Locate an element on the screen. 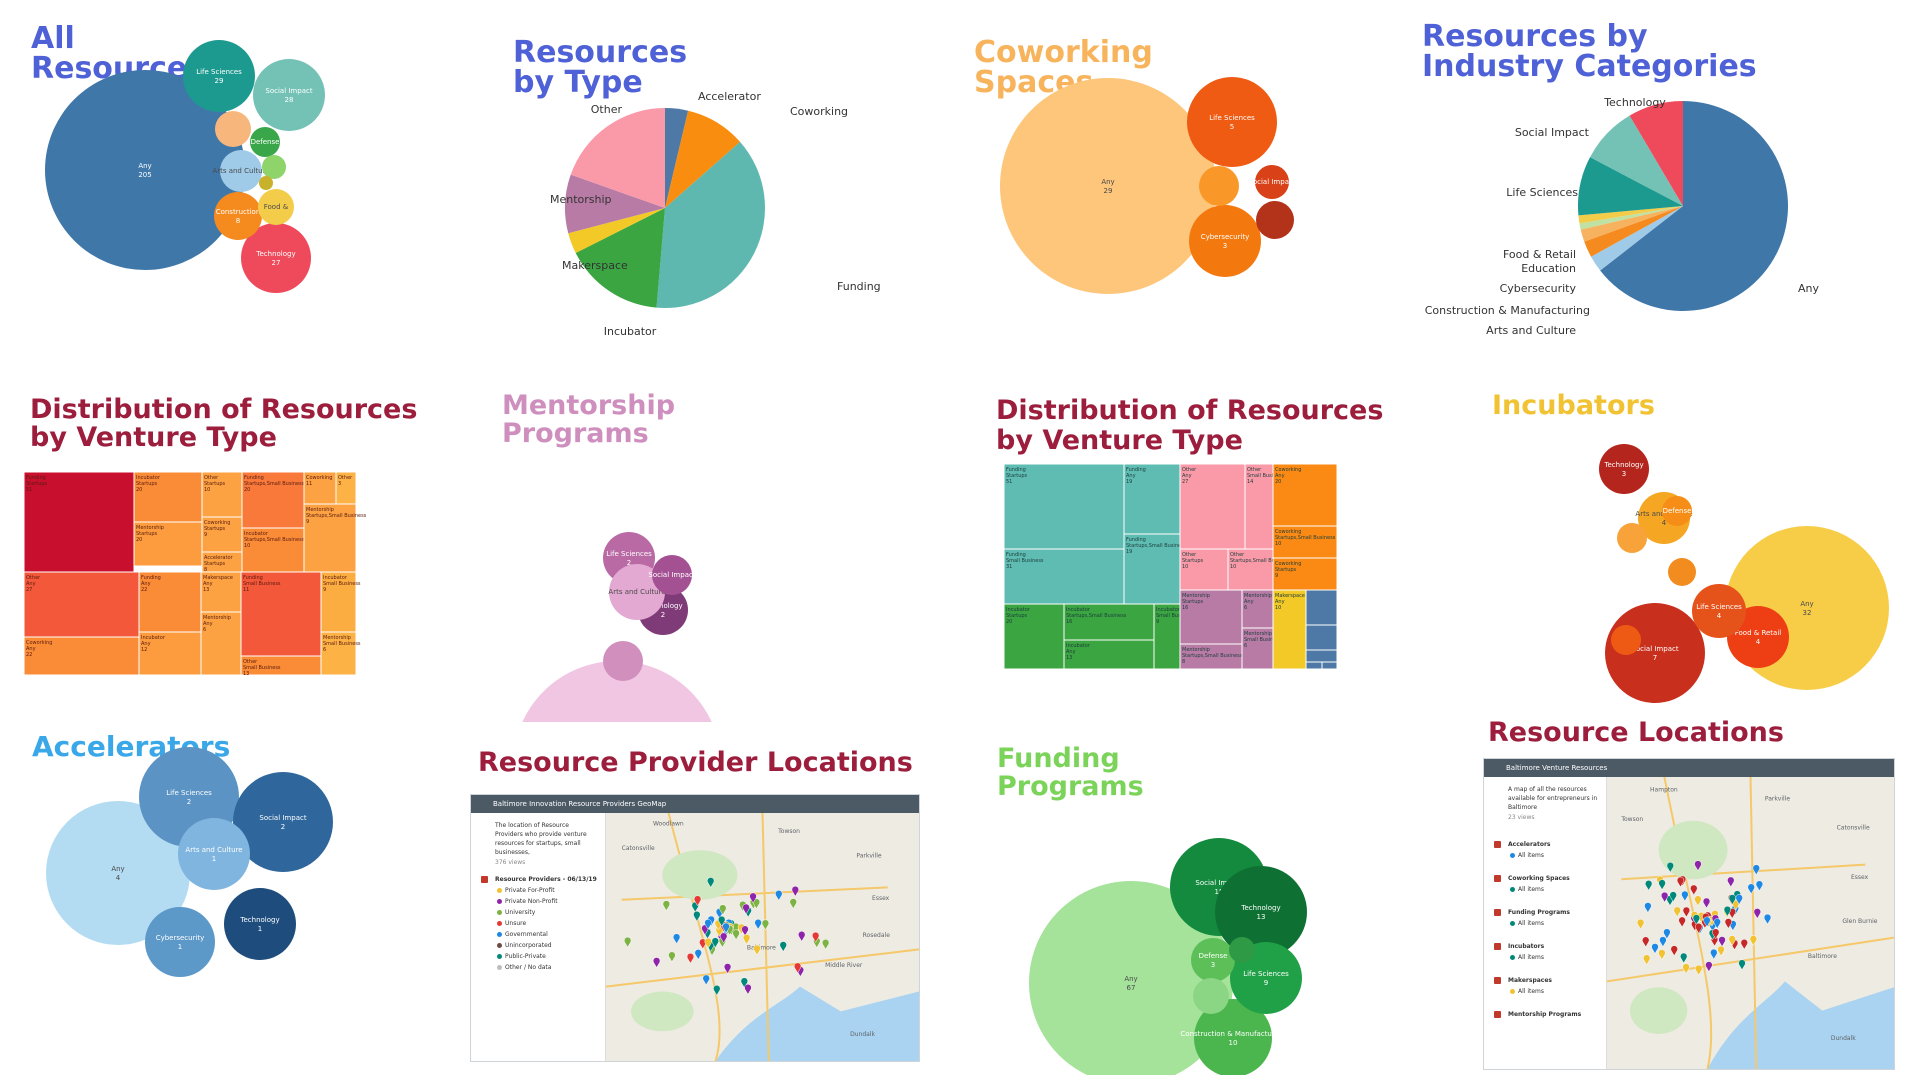 The image size is (1920, 1080). bubble-value: 4 is located at coordinates (118, 878).